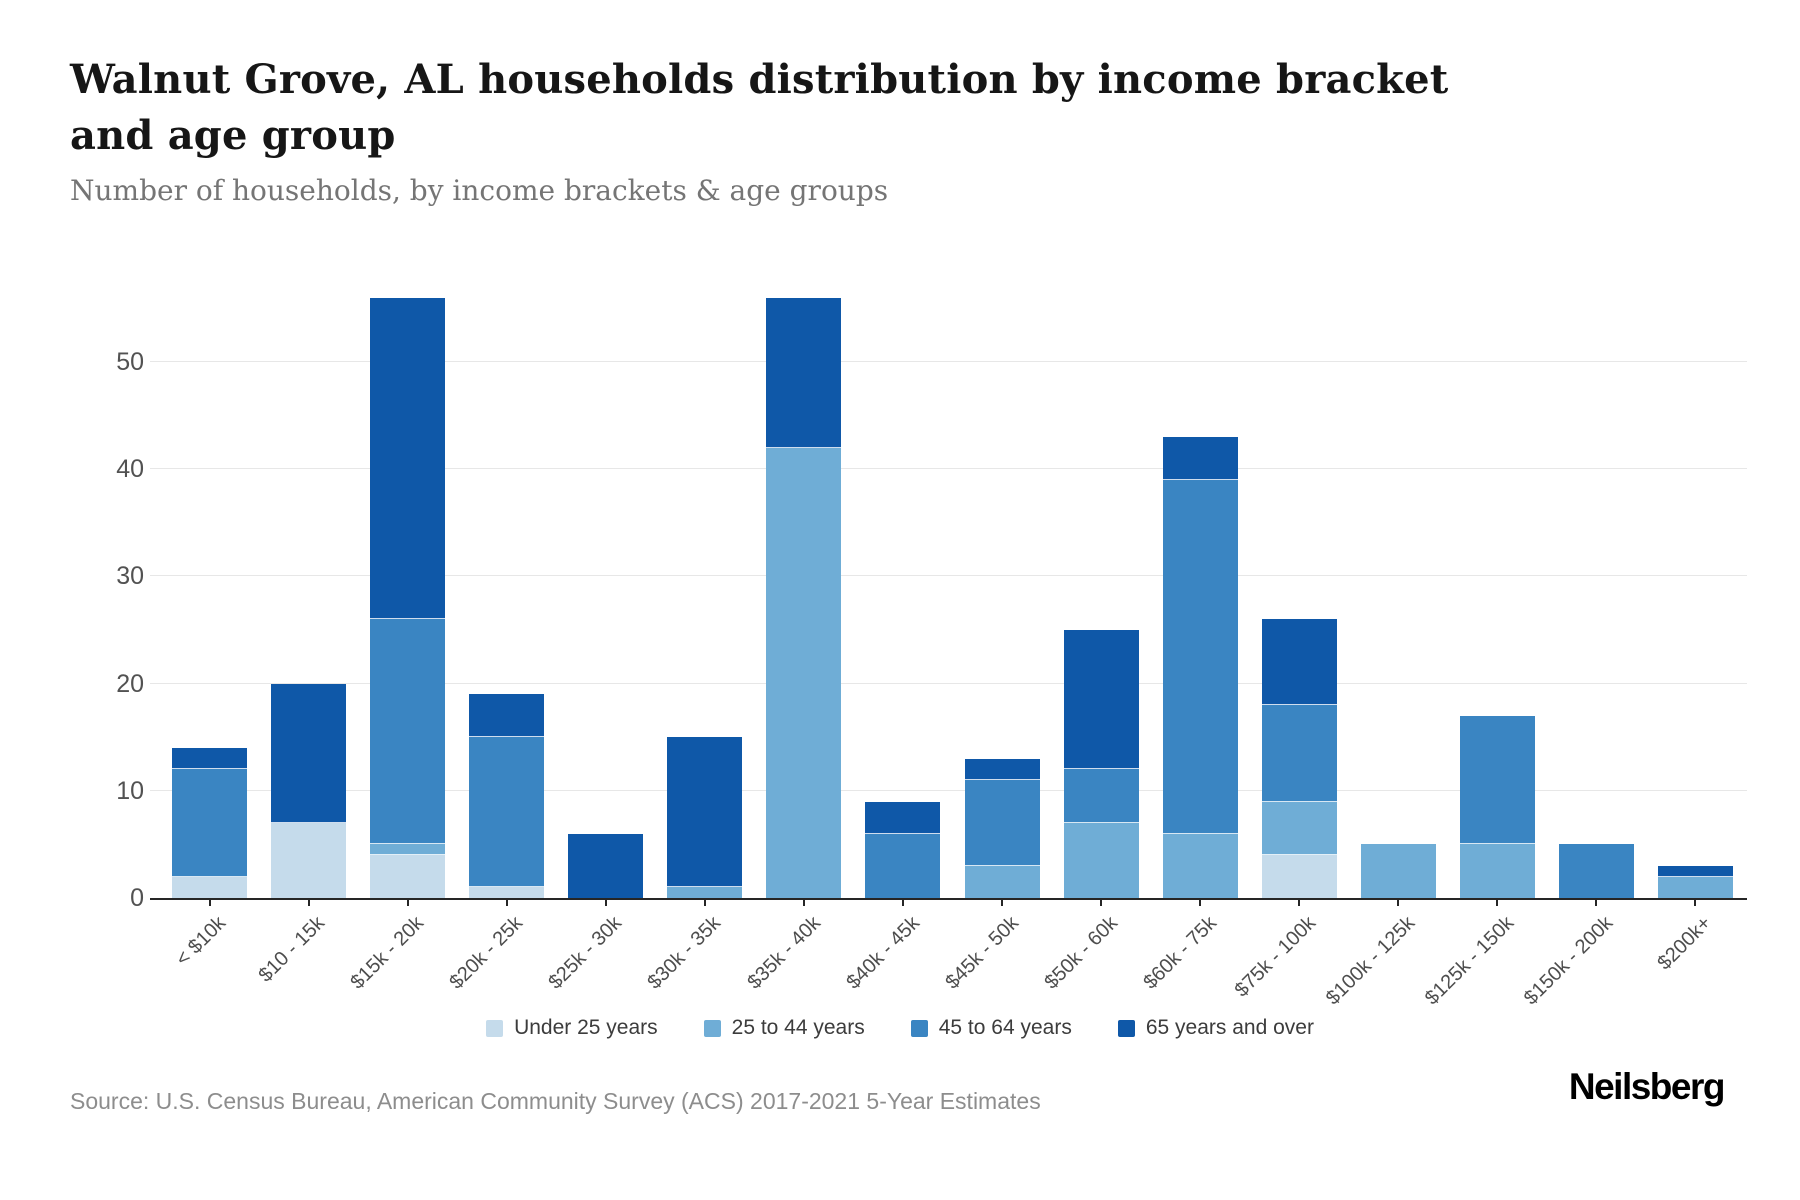  What do you see at coordinates (882, 953) in the screenshot?
I see `x-axis-label: $40k - 45k` at bounding box center [882, 953].